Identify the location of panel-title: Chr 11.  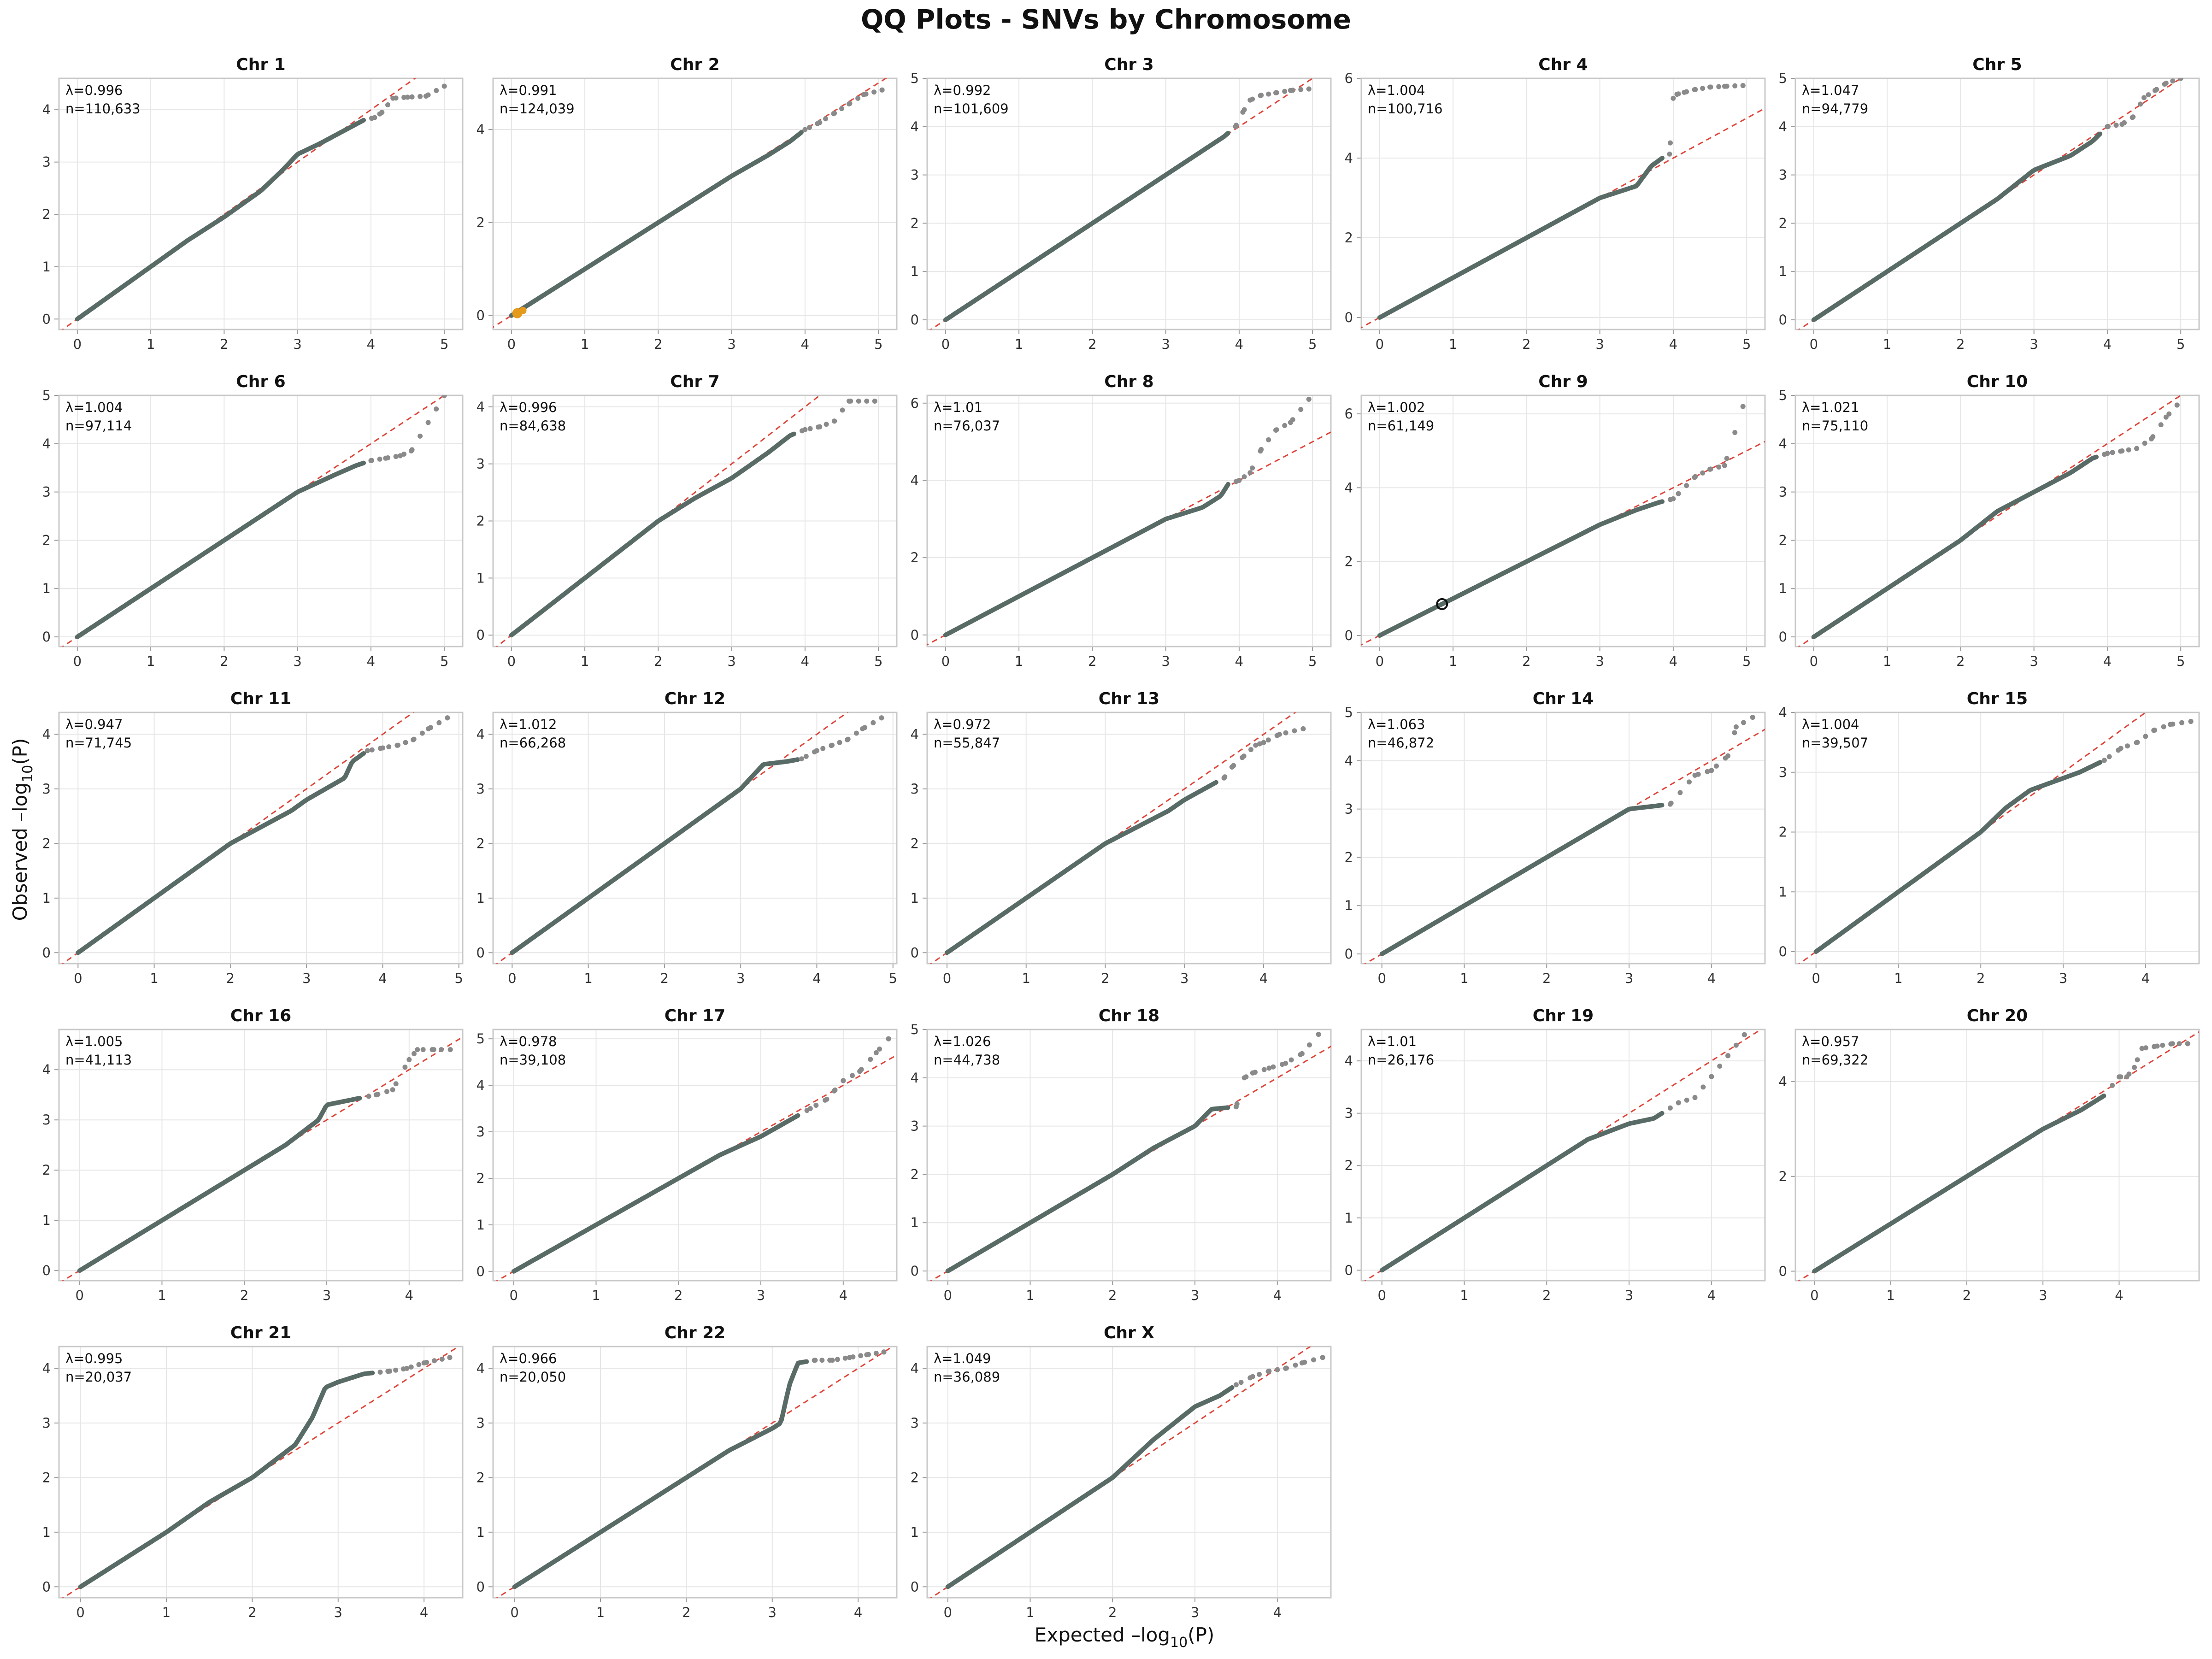
(260, 698).